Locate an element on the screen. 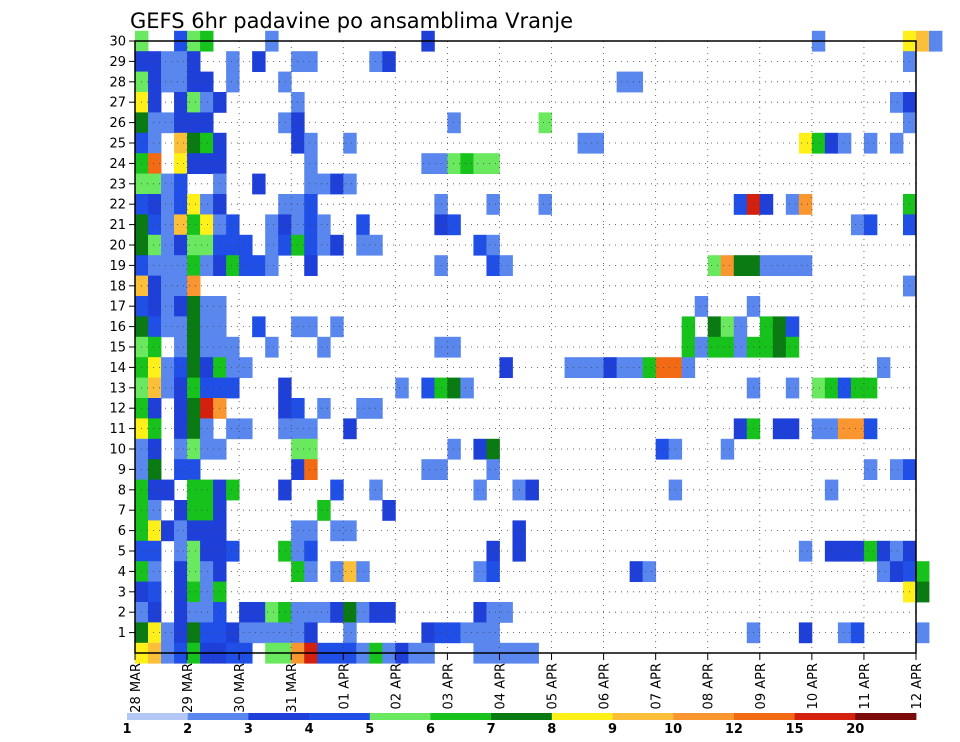 Image resolution: width=960 pixels, height=742 pixels. y-tick-label: 17 is located at coordinates (117, 307).